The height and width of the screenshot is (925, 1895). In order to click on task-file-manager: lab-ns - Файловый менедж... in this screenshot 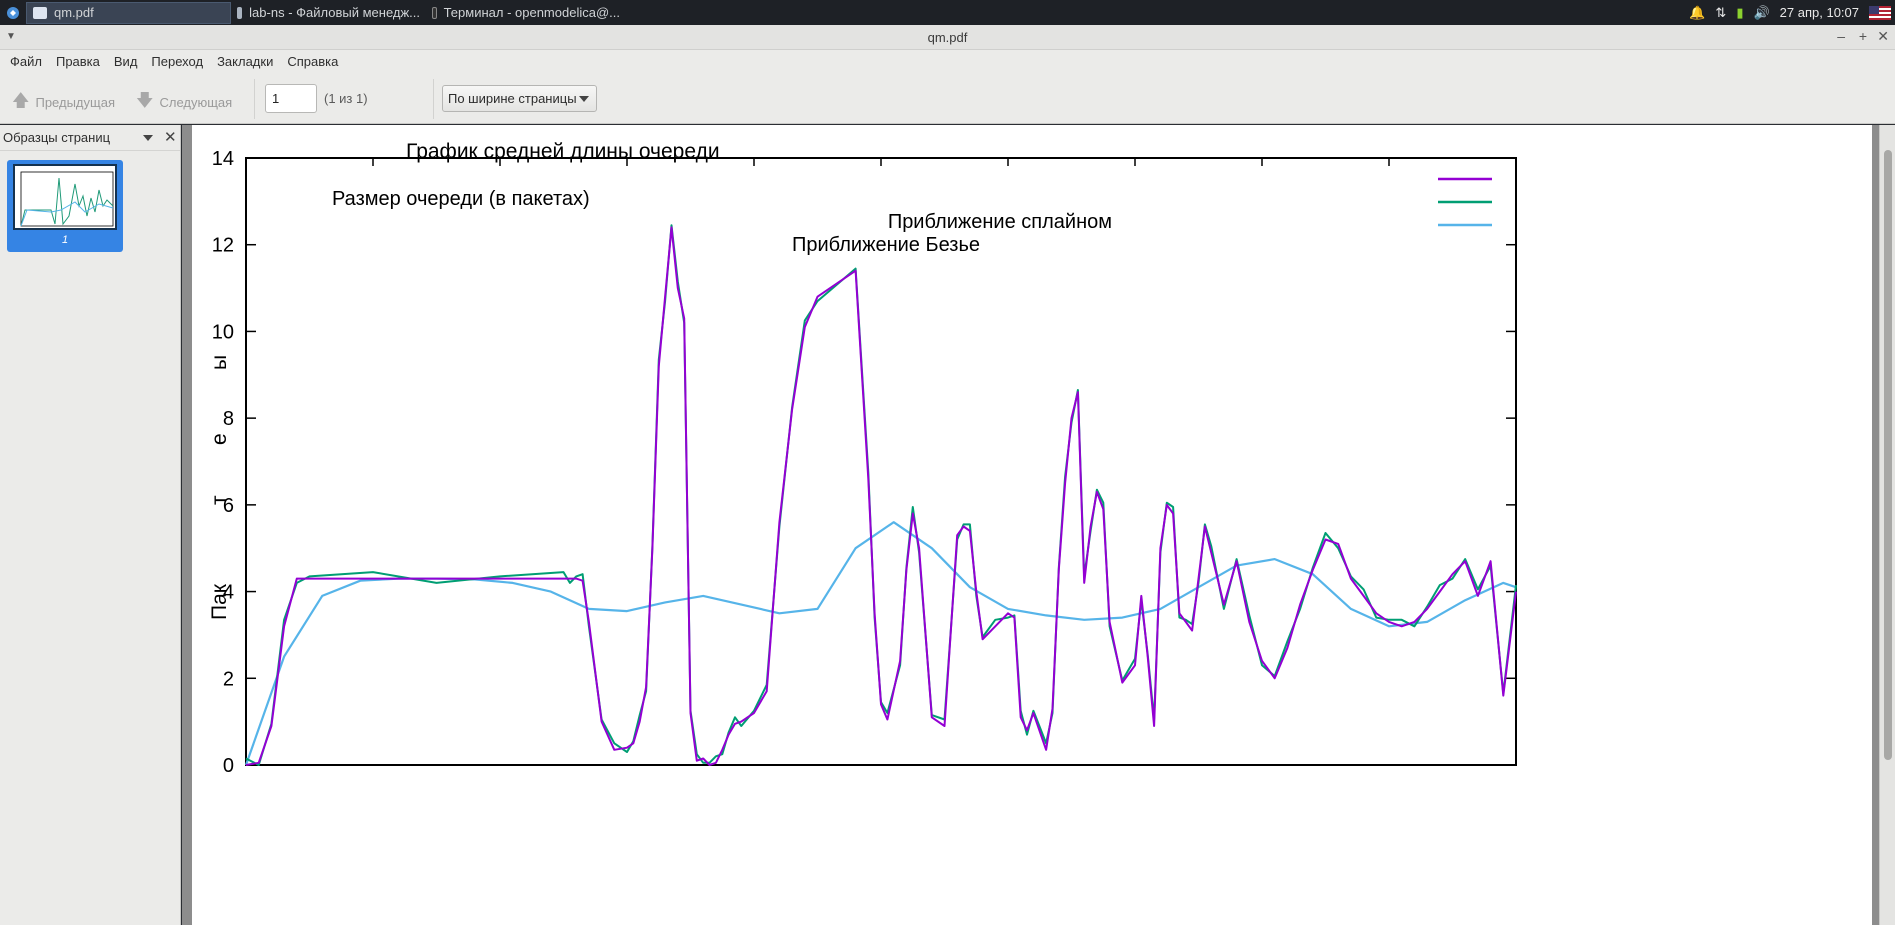, I will do `click(328, 13)`.